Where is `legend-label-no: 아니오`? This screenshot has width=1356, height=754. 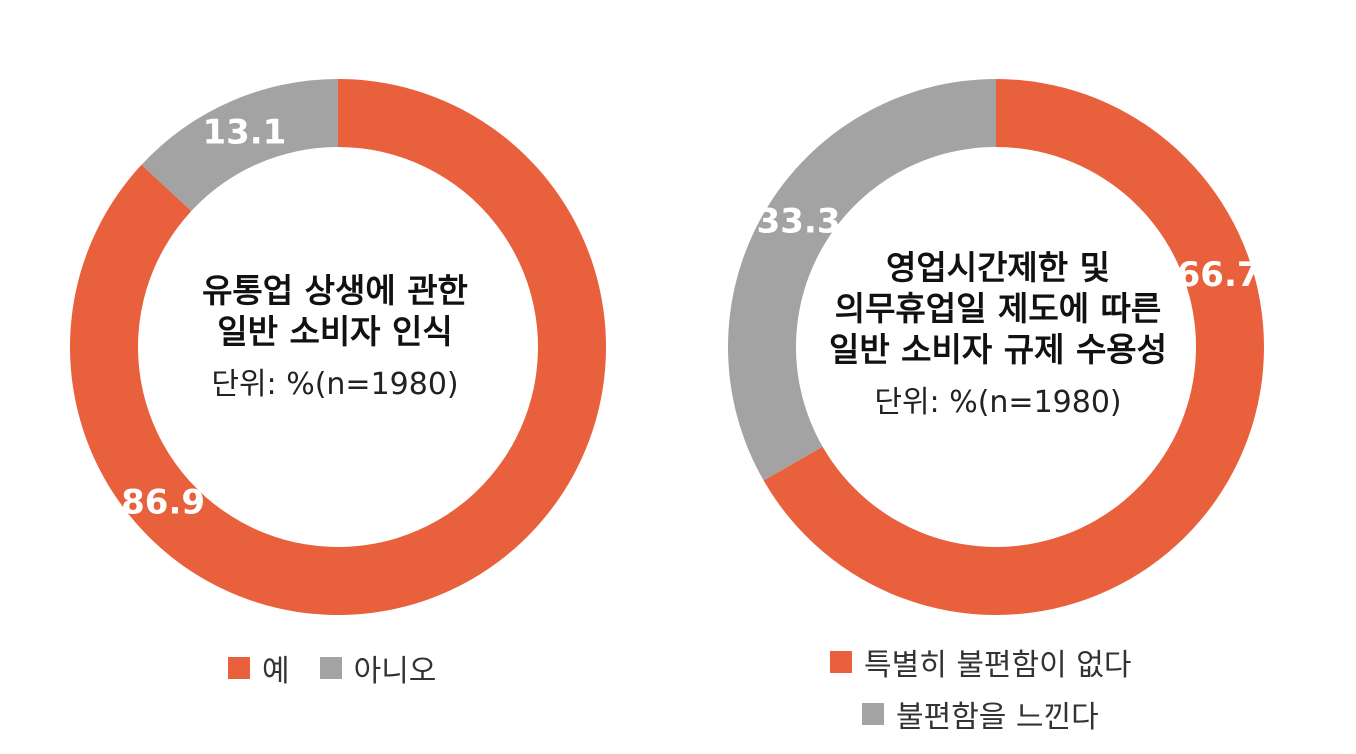
legend-label-no: 아니오 is located at coordinates (395, 671).